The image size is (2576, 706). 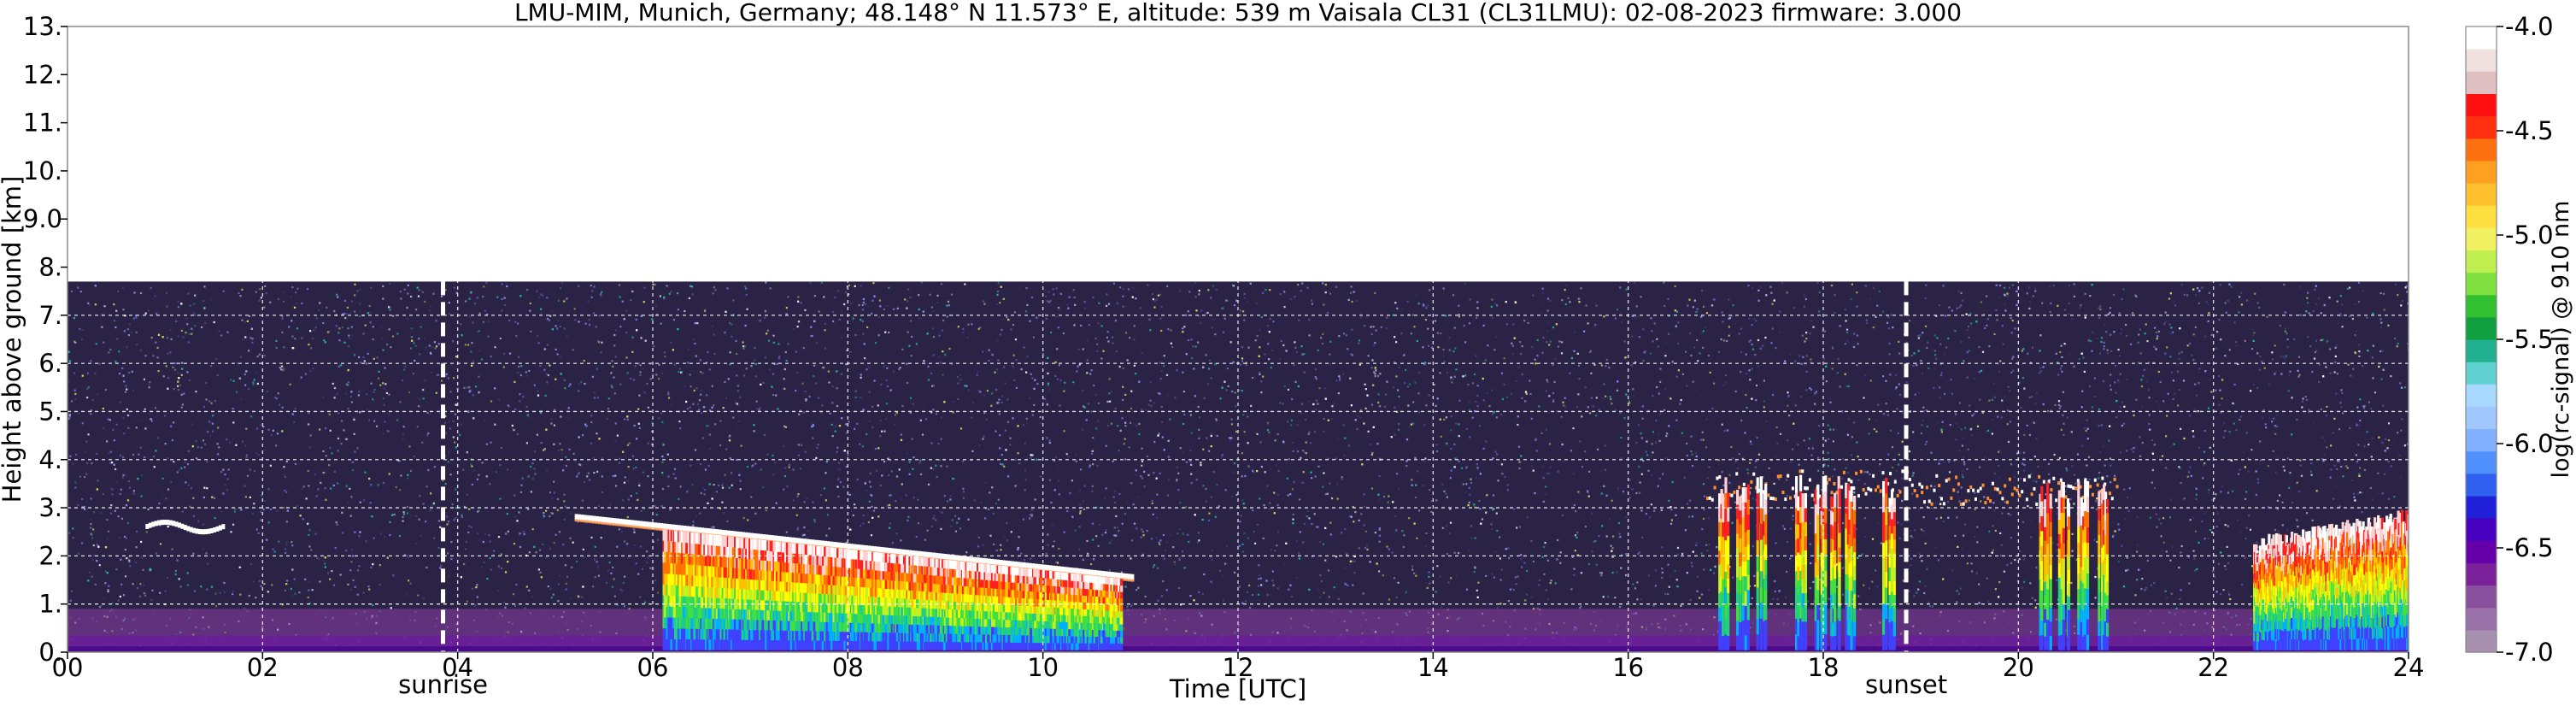 I want to click on x-tick-label: 14, so click(x=1433, y=667).